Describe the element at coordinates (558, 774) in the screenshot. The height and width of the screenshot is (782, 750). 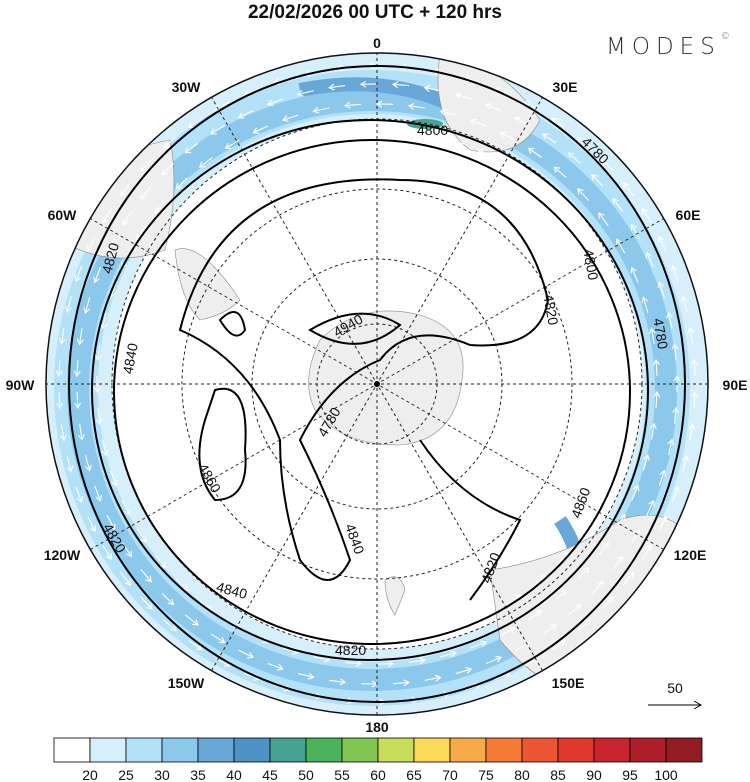
I see `colorbar-label: 85` at that location.